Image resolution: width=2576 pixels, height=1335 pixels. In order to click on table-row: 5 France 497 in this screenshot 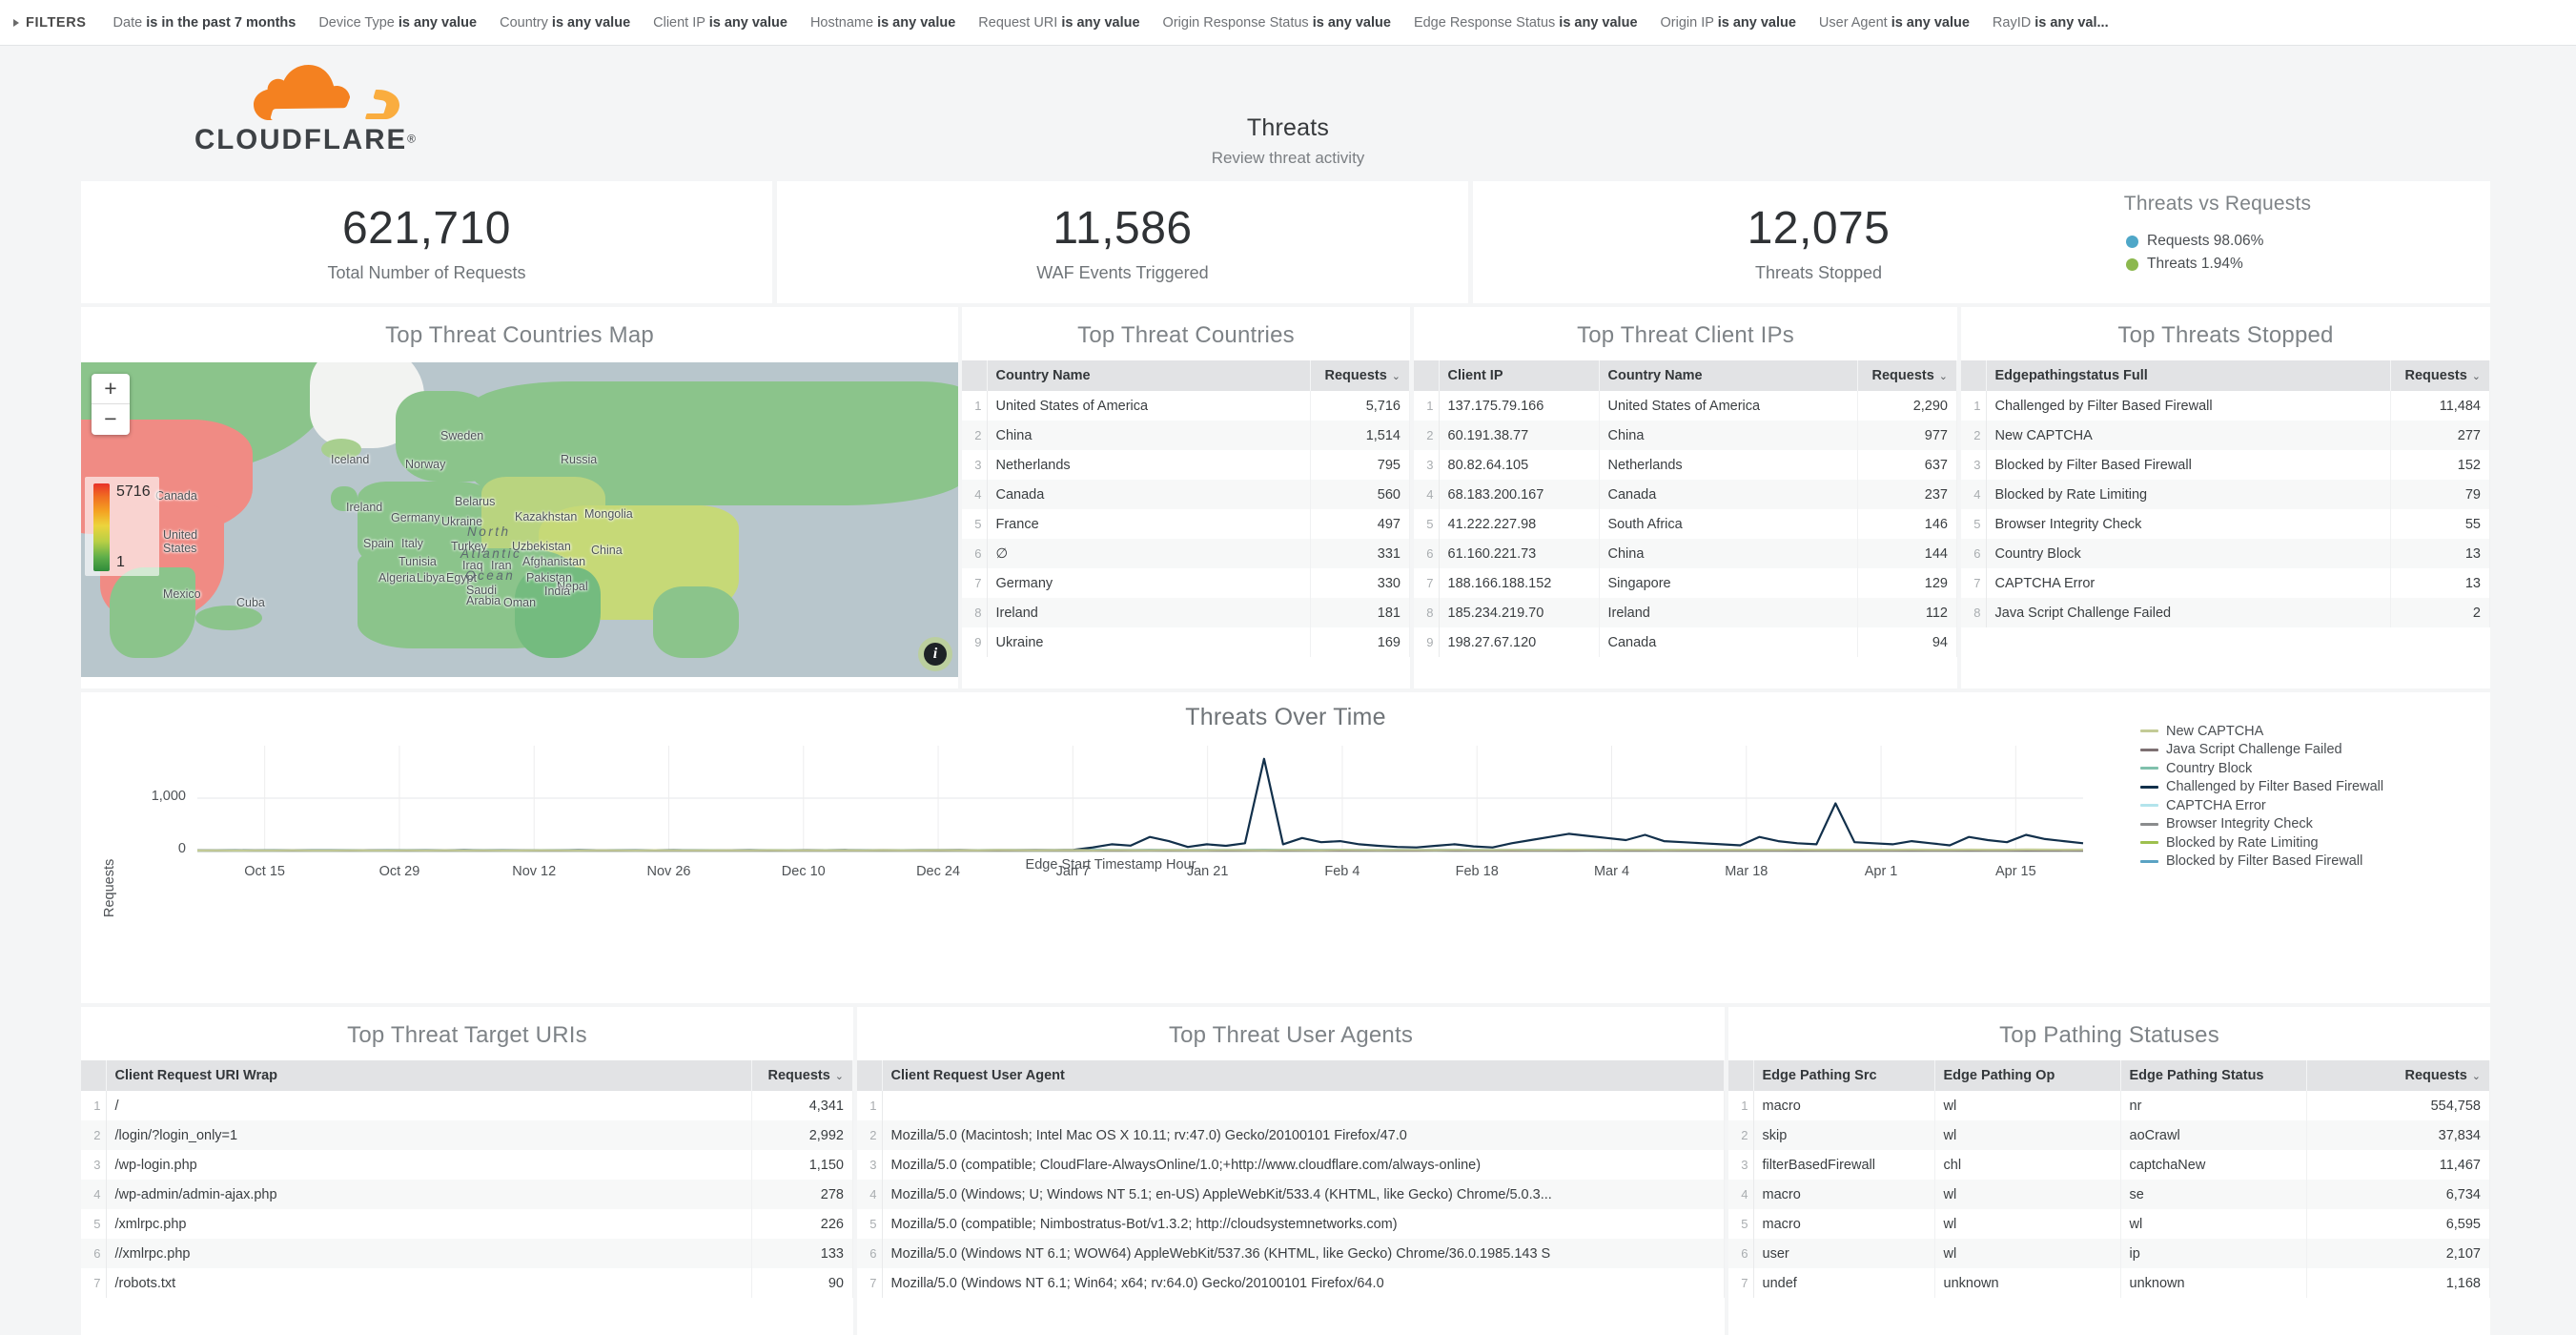, I will do `click(1186, 524)`.